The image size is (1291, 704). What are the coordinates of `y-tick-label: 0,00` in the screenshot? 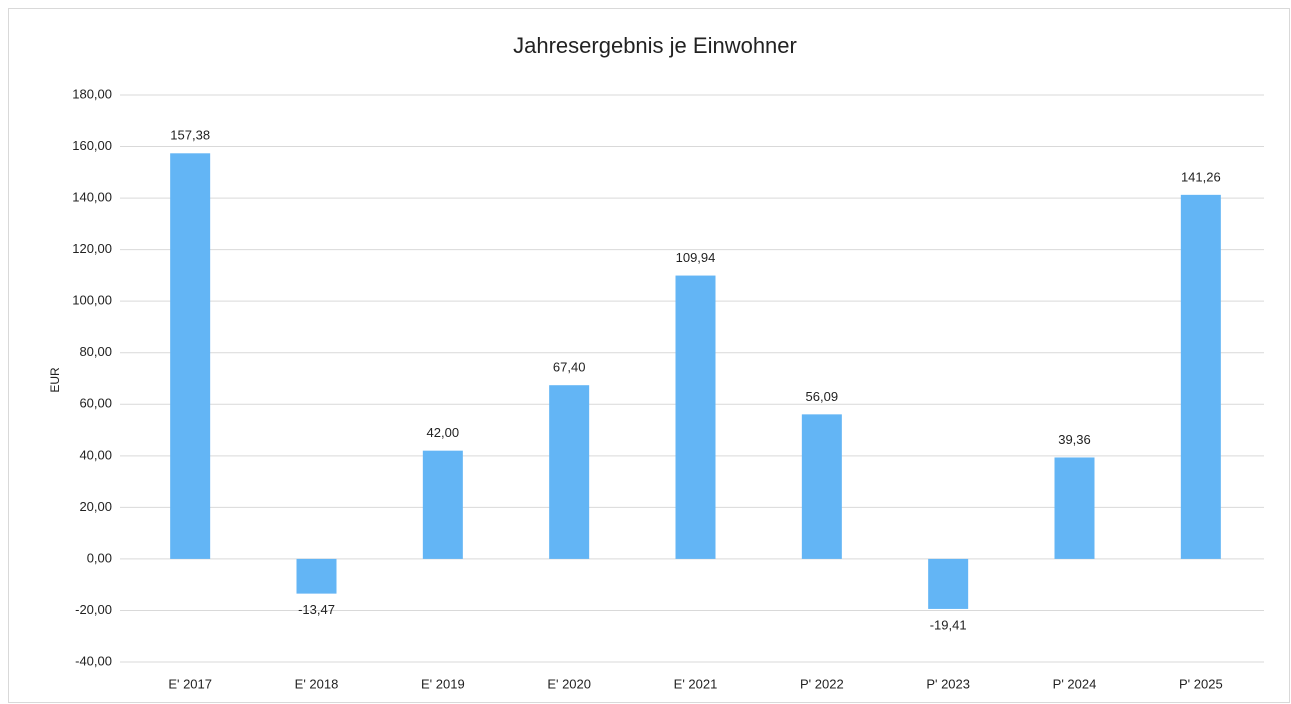 It's located at (99, 557).